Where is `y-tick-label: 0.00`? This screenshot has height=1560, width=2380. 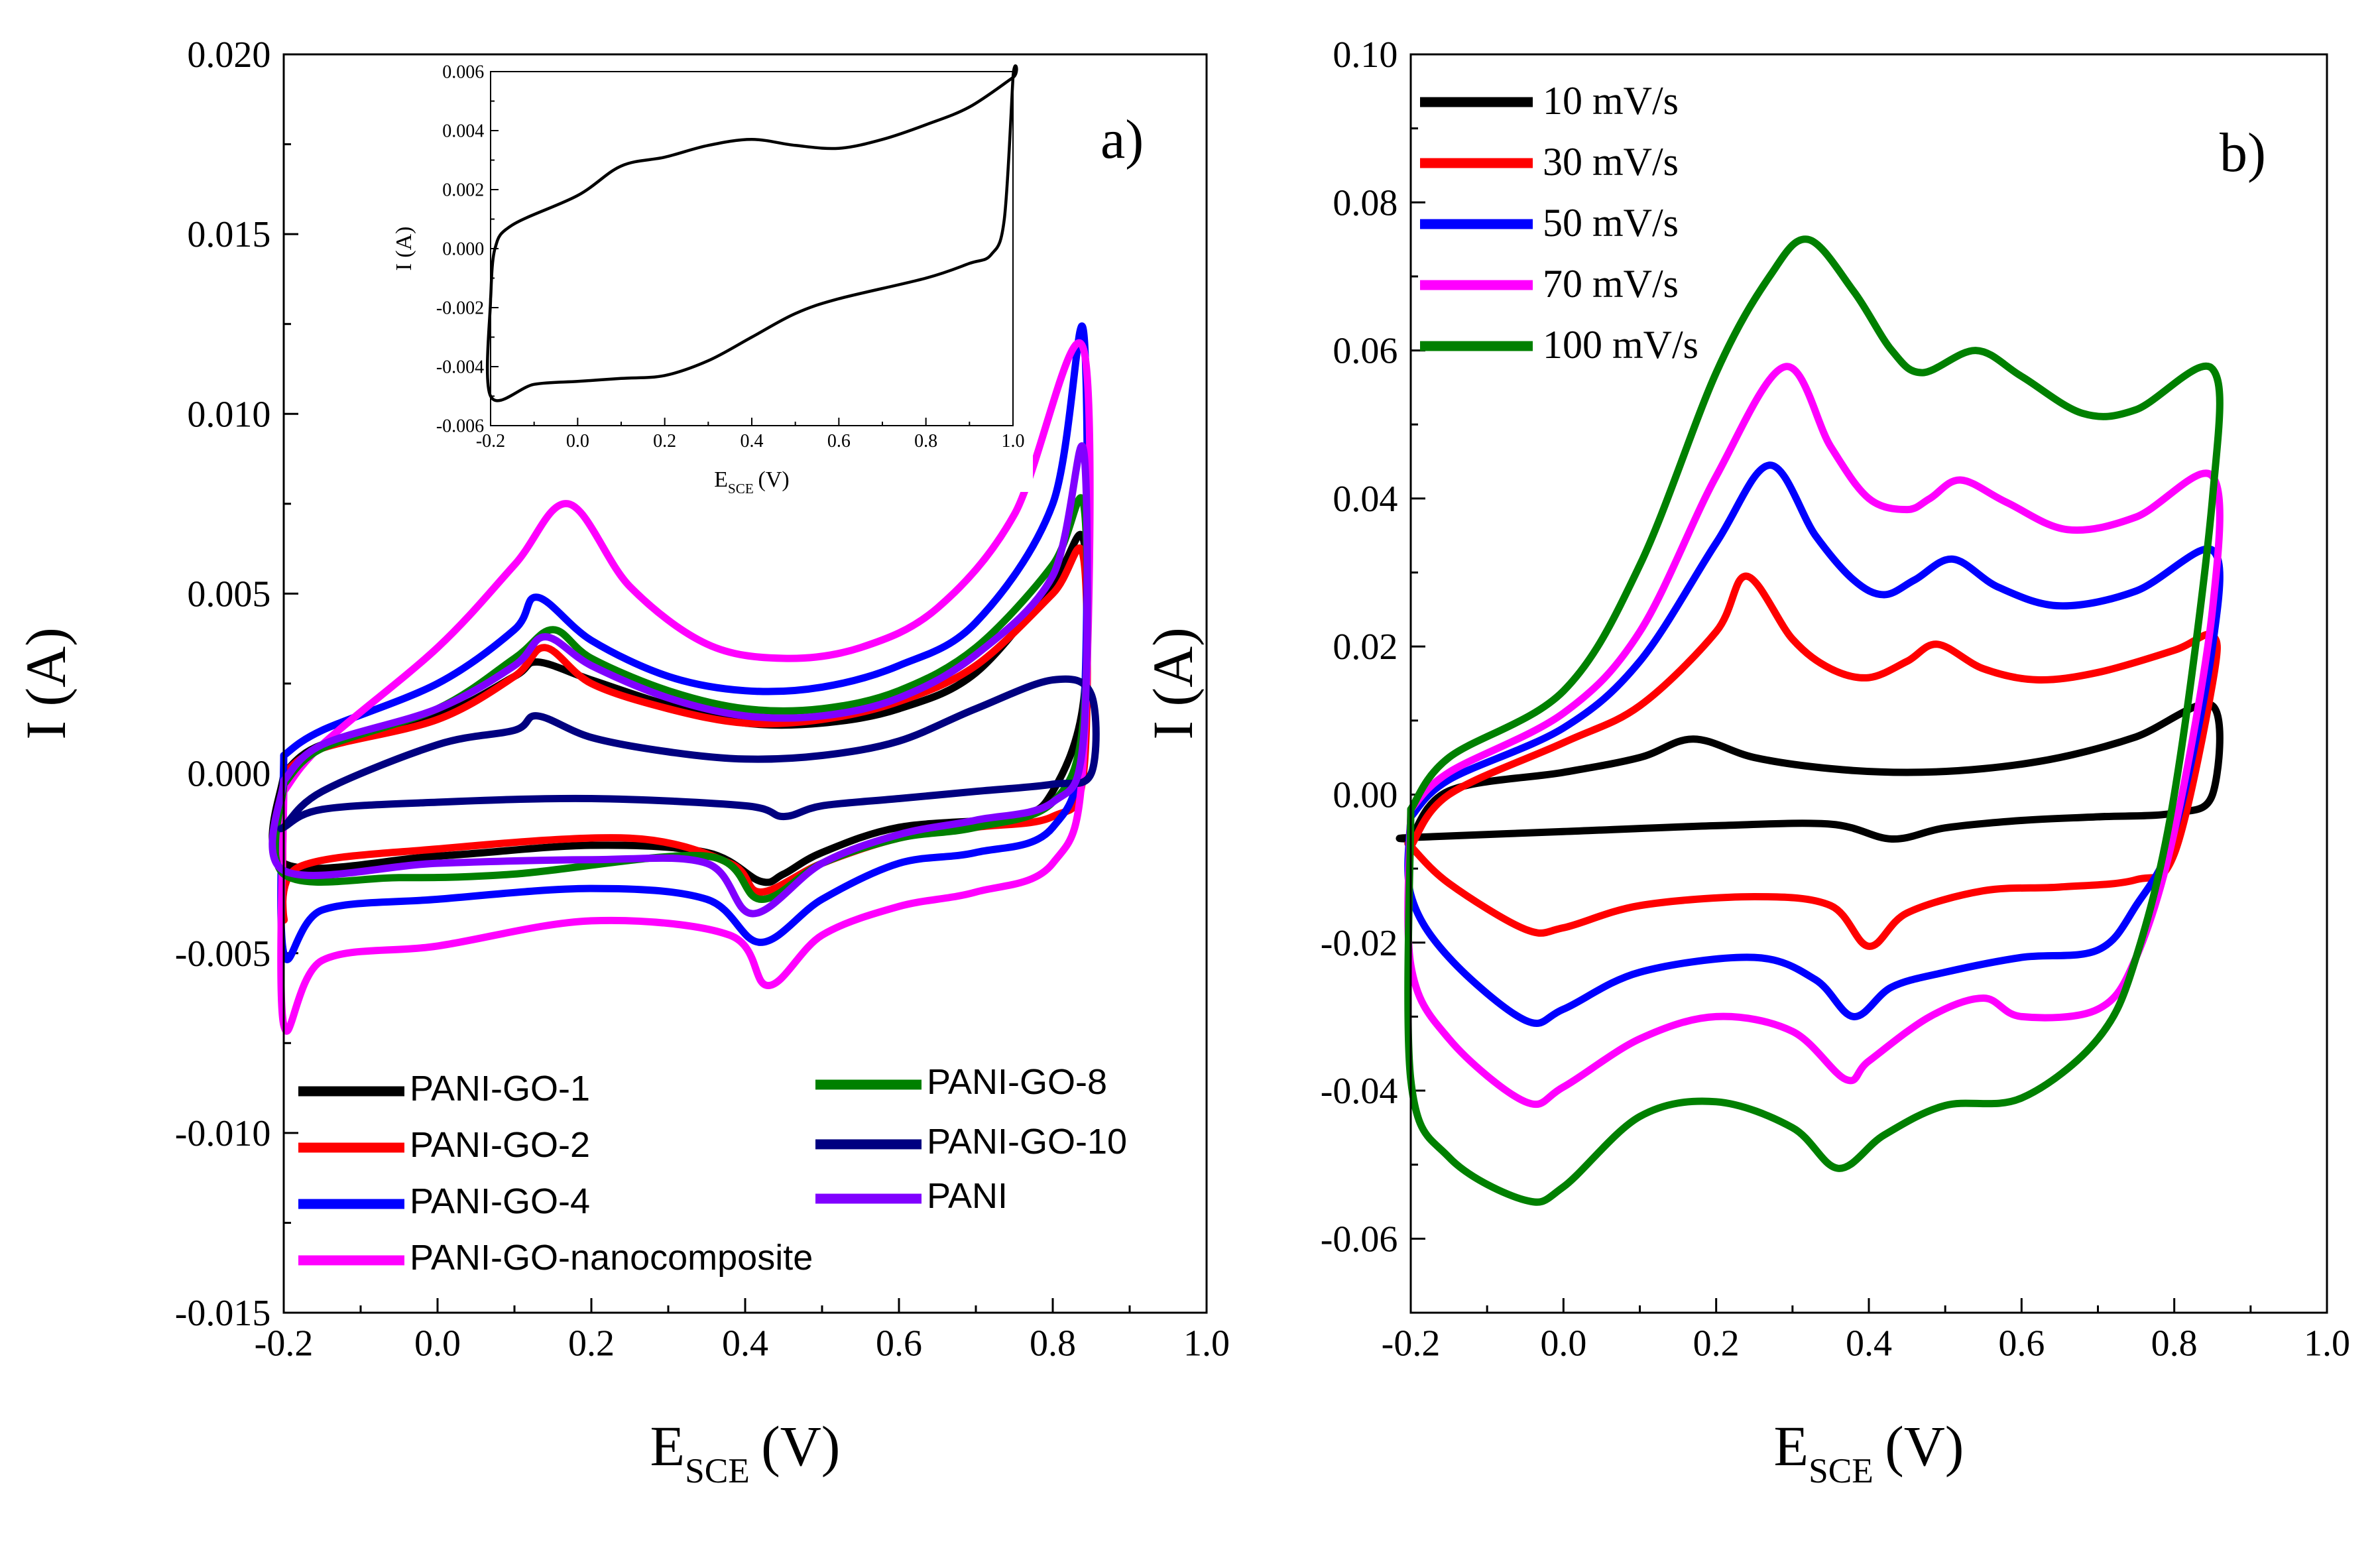
y-tick-label: 0.00 is located at coordinates (1365, 795).